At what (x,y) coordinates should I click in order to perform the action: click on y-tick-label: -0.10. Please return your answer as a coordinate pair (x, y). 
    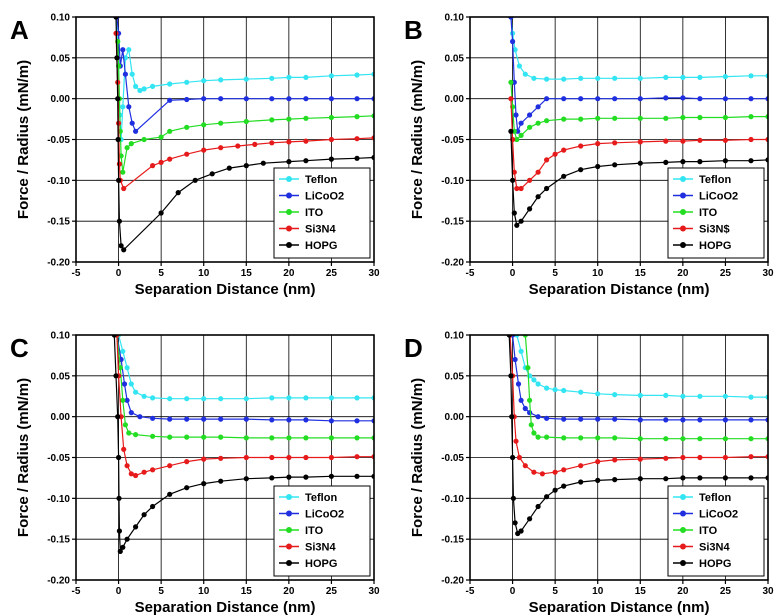
    Looking at the image, I should click on (58, 499).